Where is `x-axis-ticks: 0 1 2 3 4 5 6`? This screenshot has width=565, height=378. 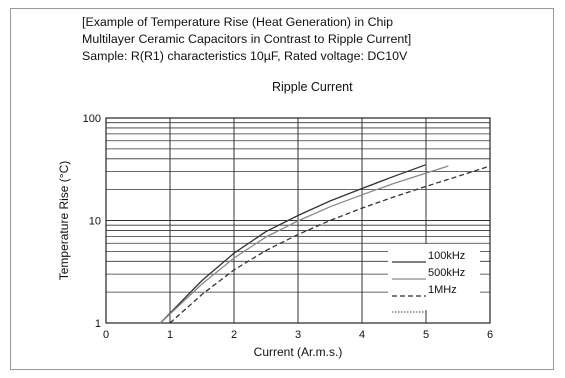 x-axis-ticks: 0 1 2 3 4 5 6 is located at coordinates (298, 335).